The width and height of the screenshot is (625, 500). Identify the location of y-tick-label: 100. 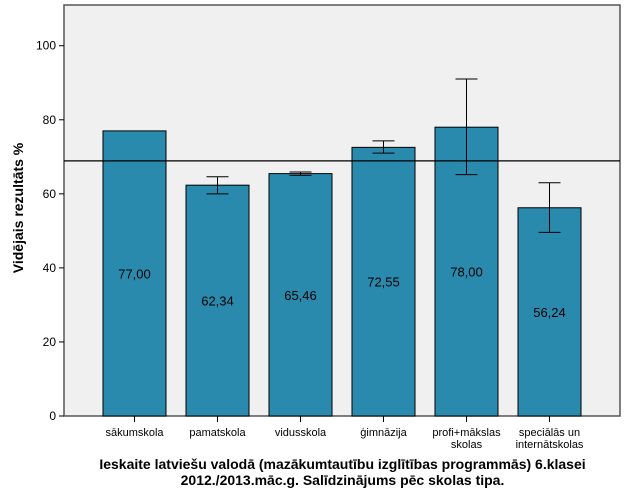
(46, 46).